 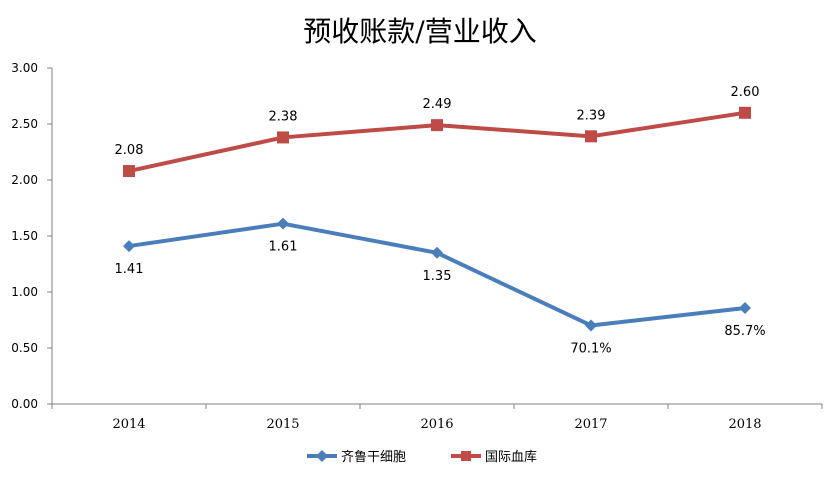 I want to click on x-axis: 2014 2015 2016 2017 2018, so click(x=437, y=417).